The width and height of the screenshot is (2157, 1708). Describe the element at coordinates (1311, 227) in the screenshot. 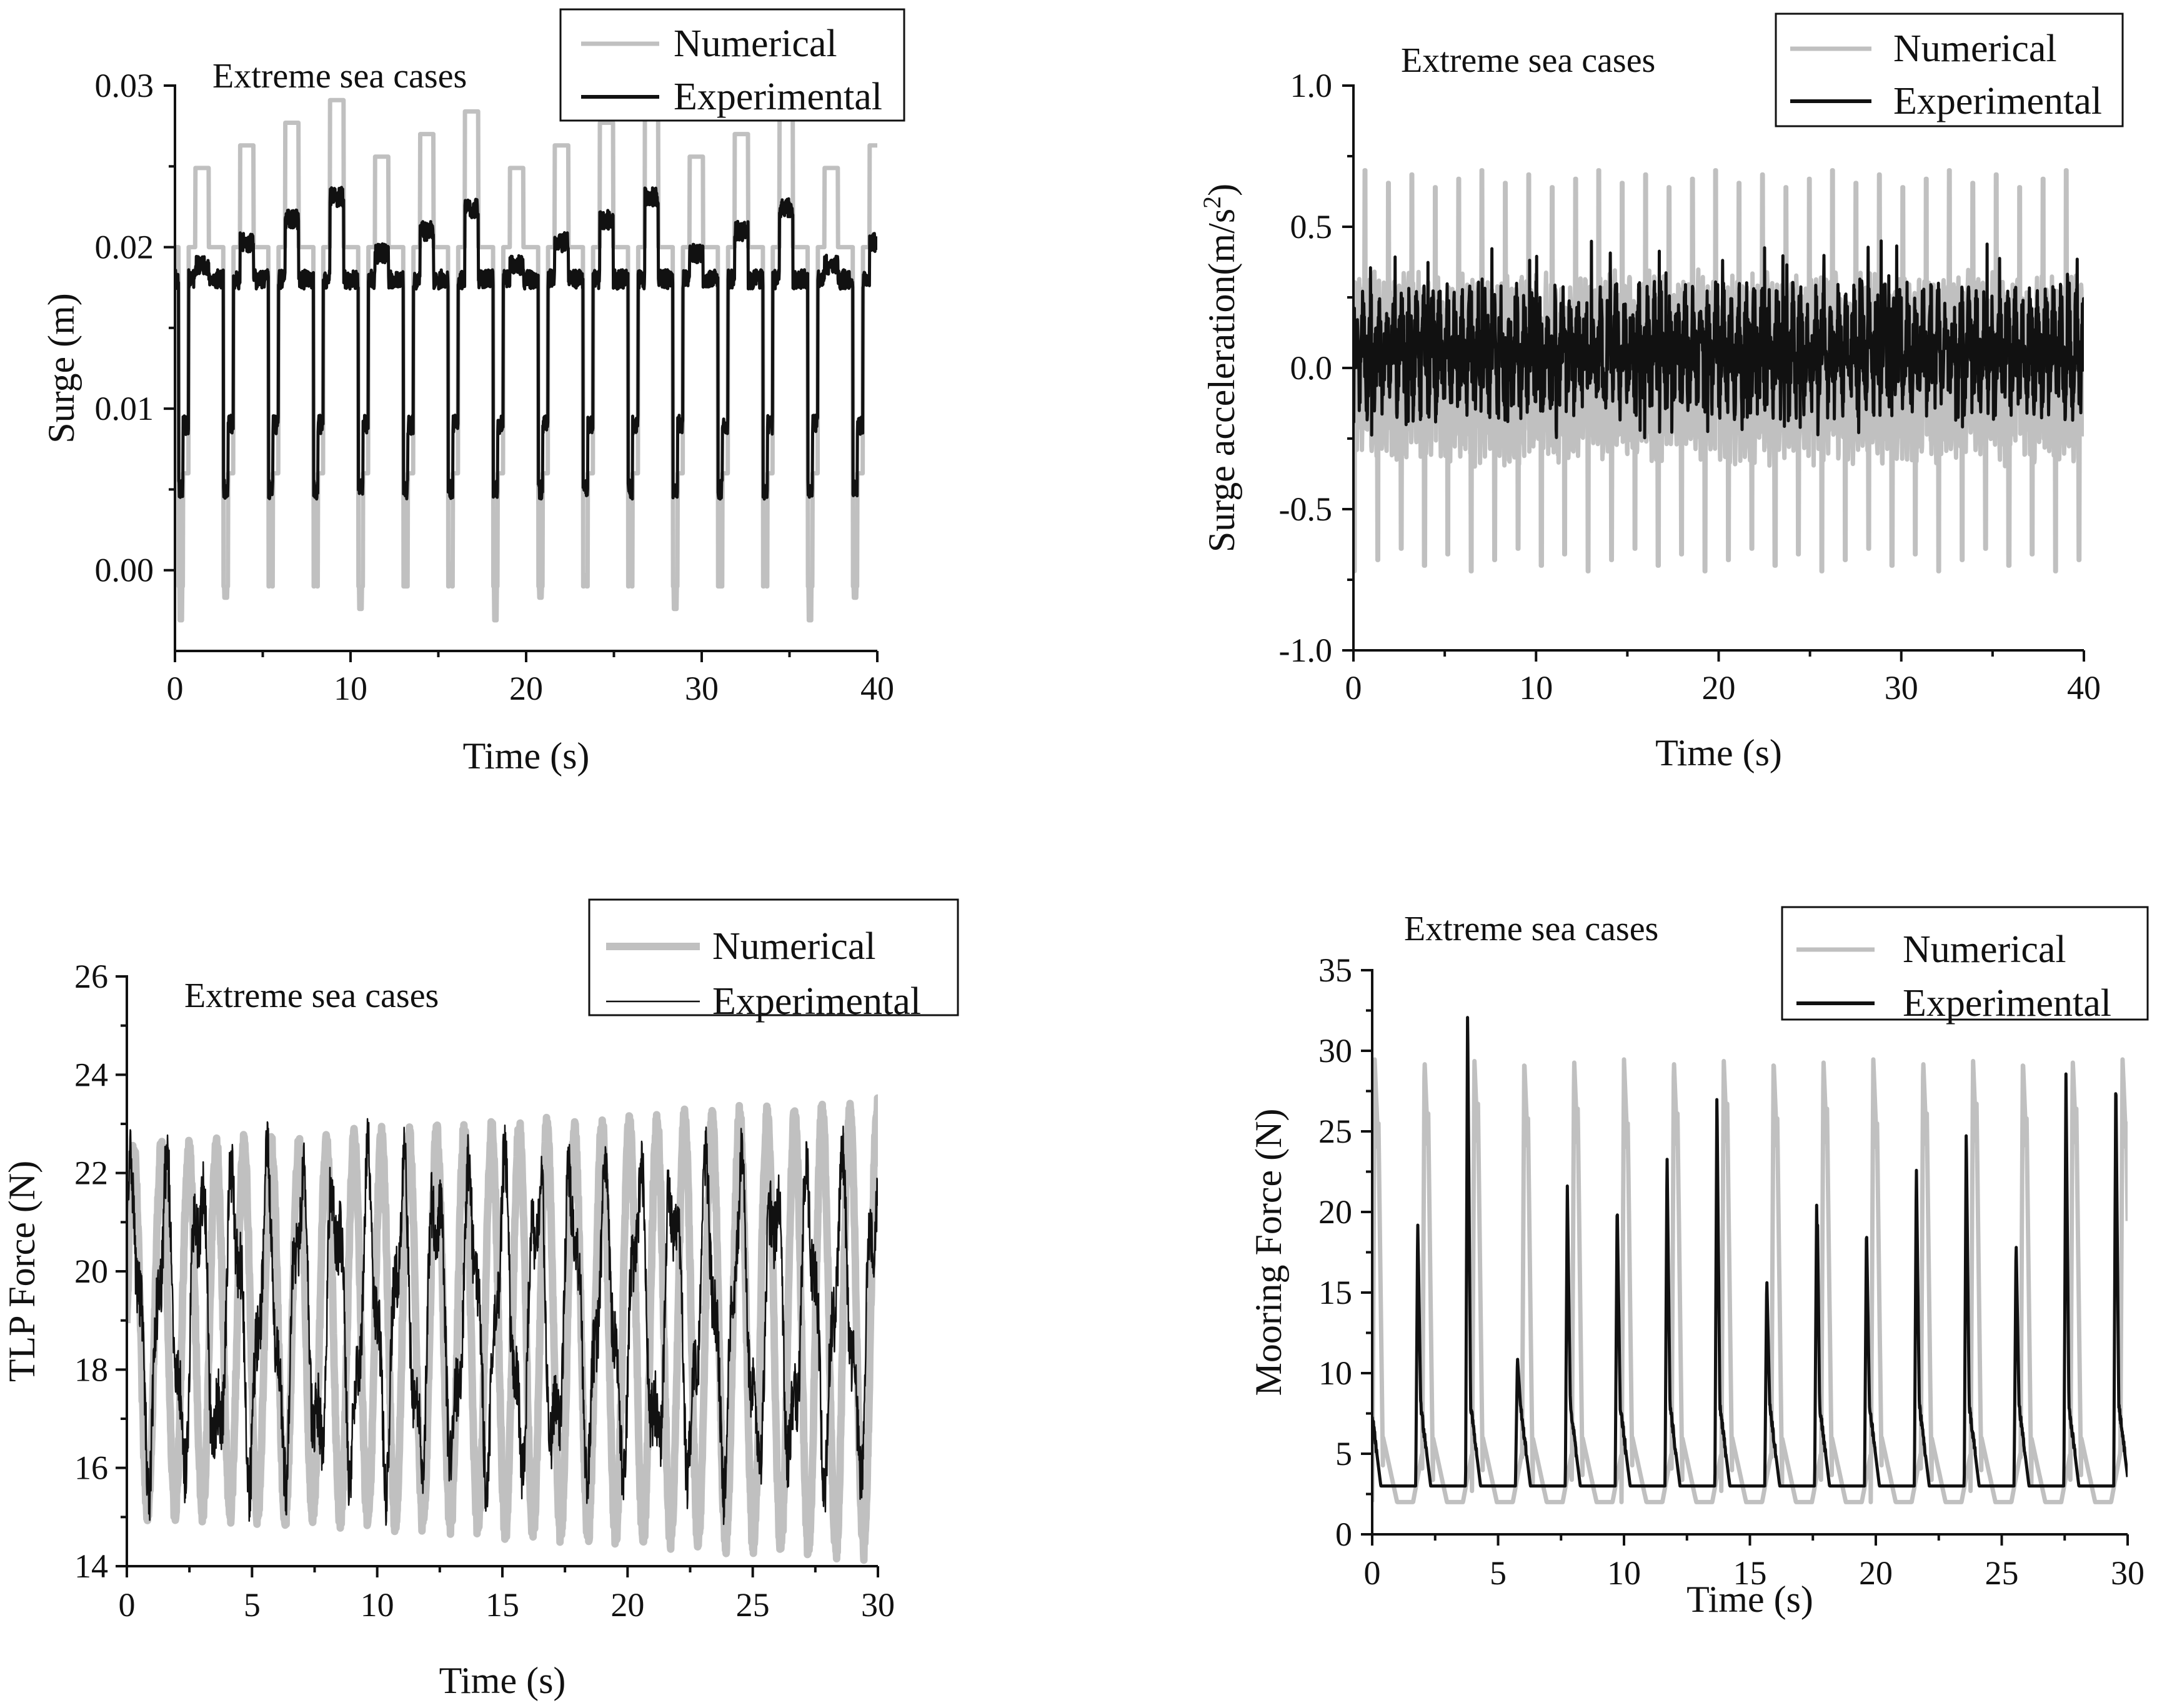

I see `y-tick-label: 0.5` at that location.